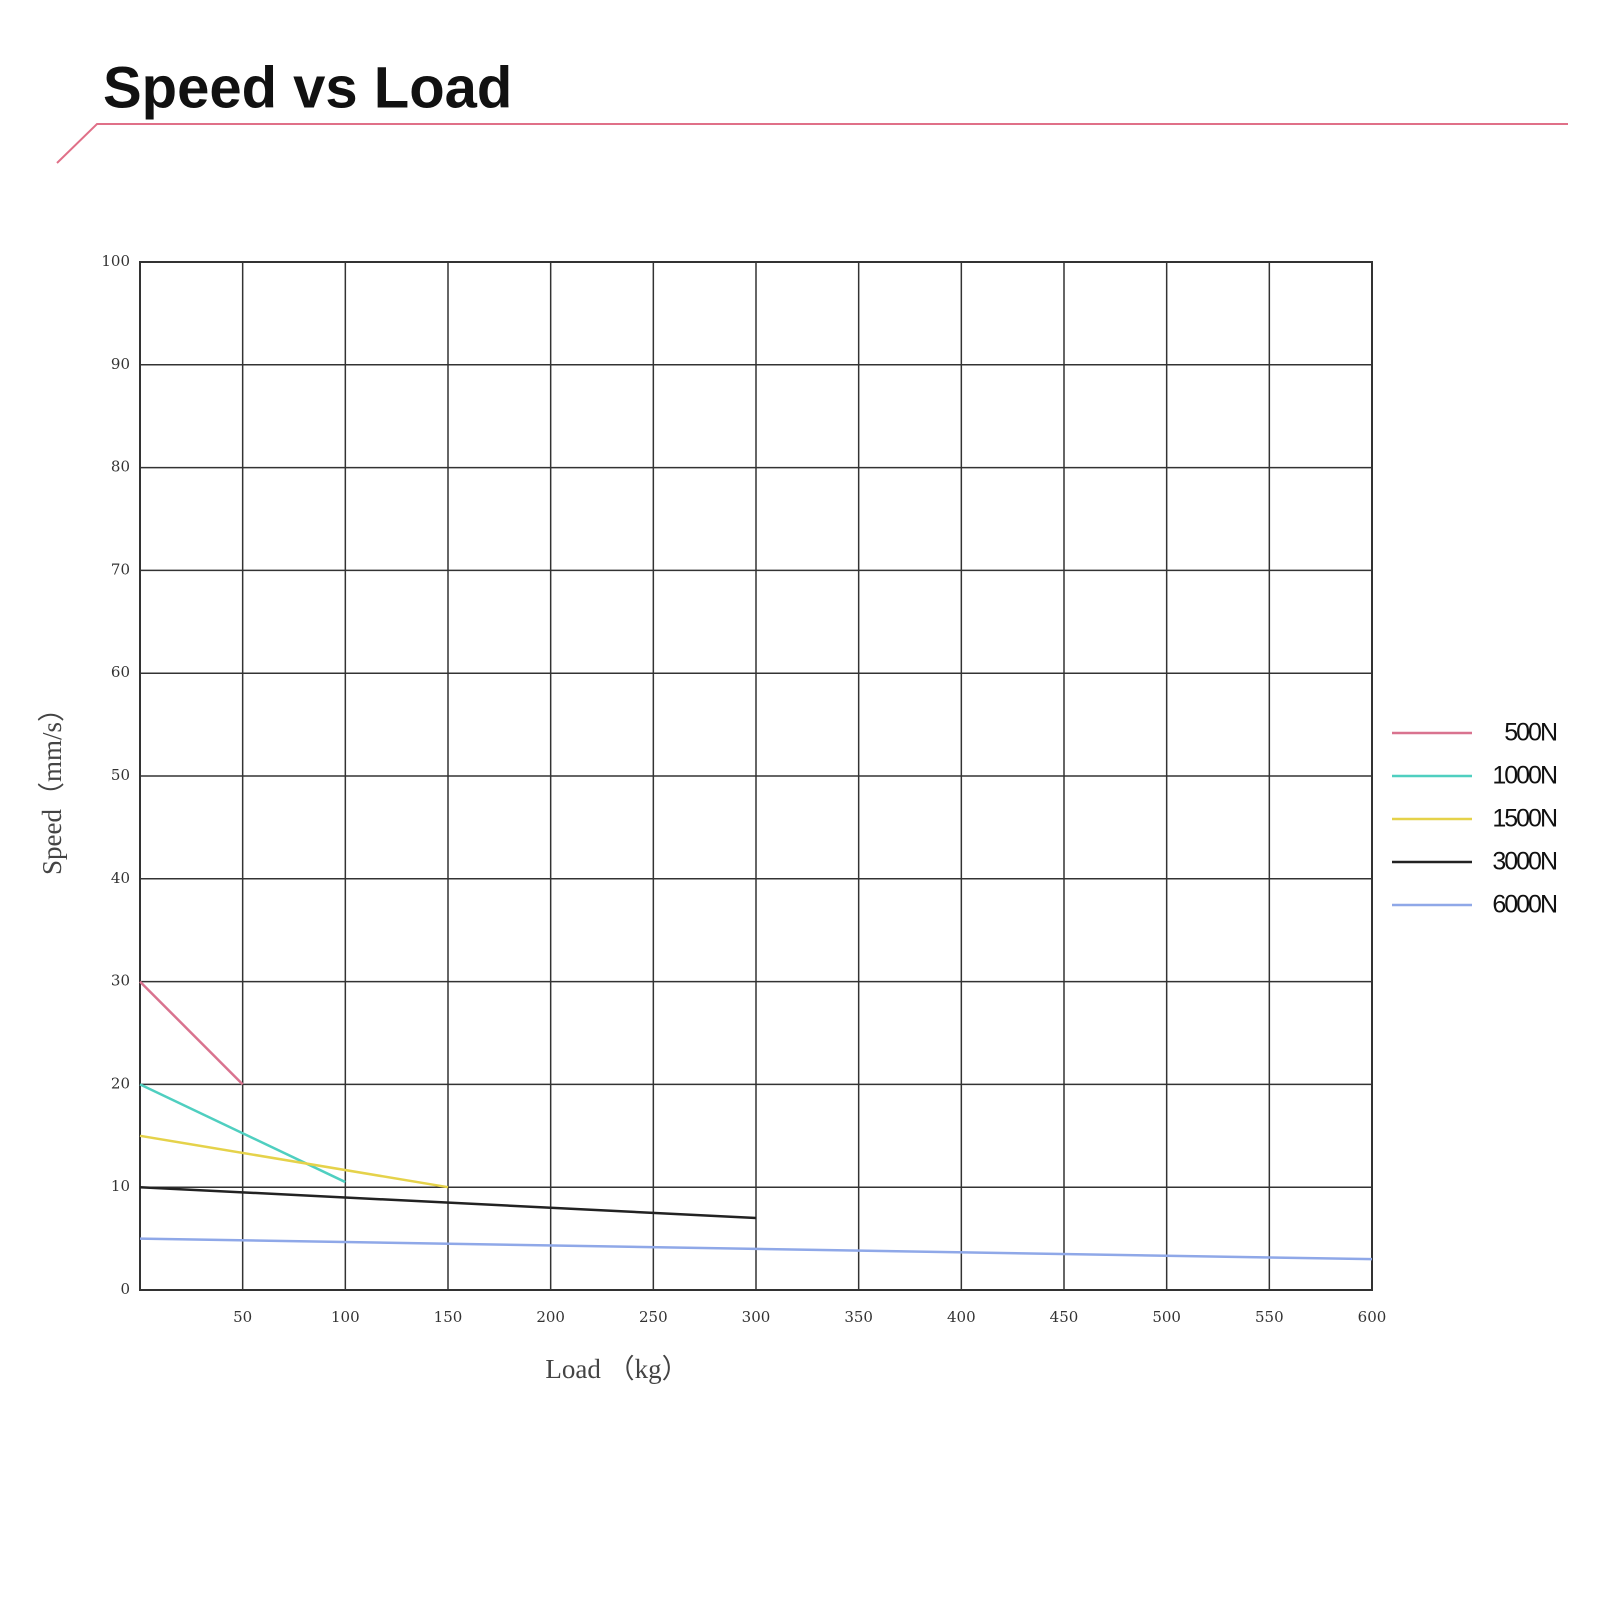 This screenshot has height=1601, width=1601. Describe the element at coordinates (120, 672) in the screenshot. I see `y-tick-label: 60` at that location.